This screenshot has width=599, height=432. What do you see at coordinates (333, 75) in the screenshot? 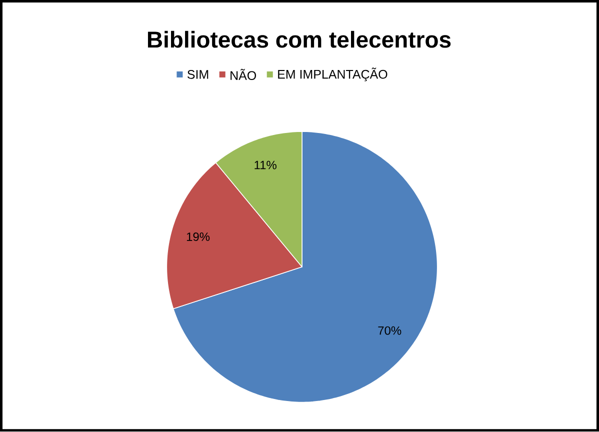
I see `legend-label: EM IMPLANTAÇÃO` at bounding box center [333, 75].